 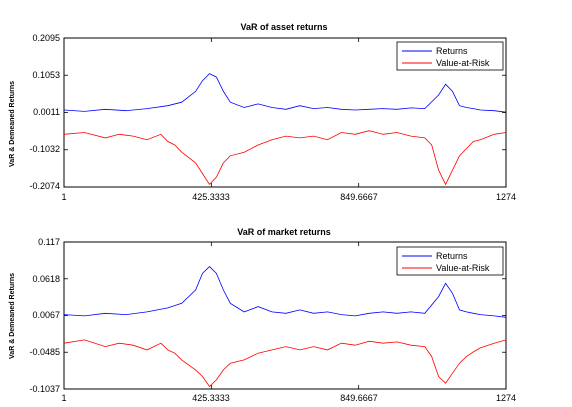 I want to click on panel-1-series-returns, so click(x=285, y=93).